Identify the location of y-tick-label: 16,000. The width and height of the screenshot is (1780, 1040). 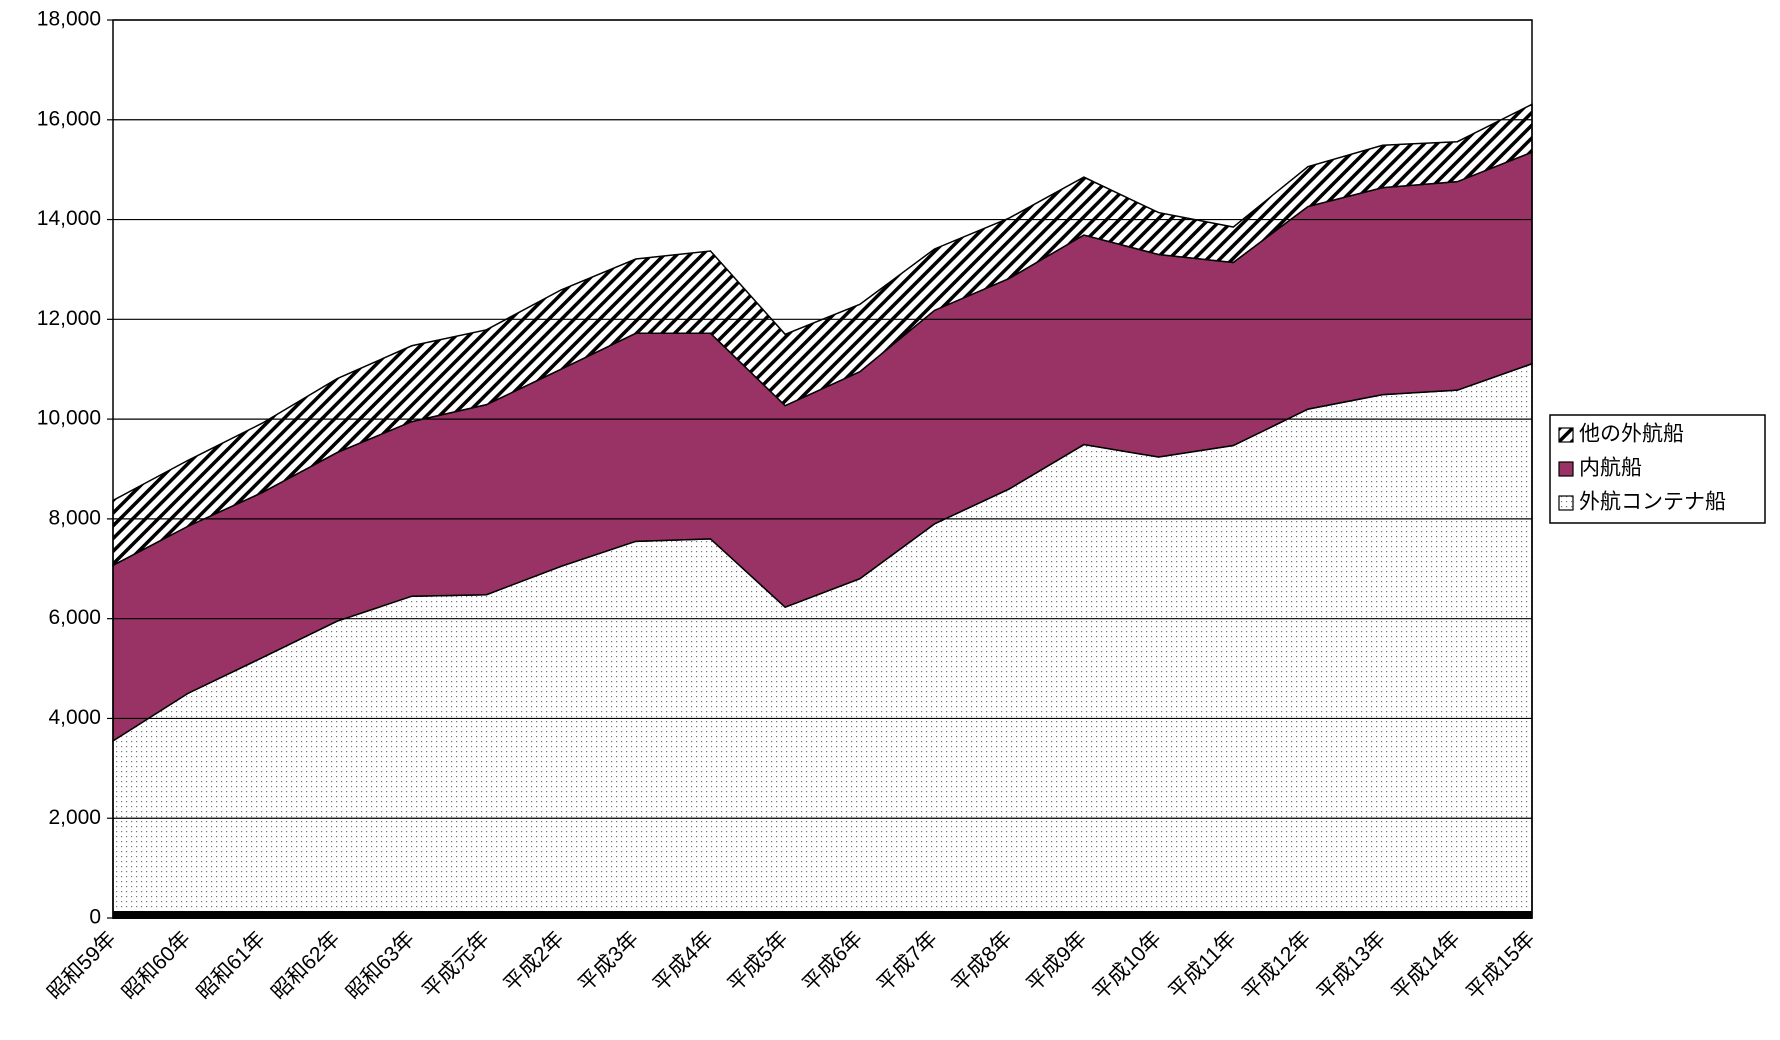
(69, 118).